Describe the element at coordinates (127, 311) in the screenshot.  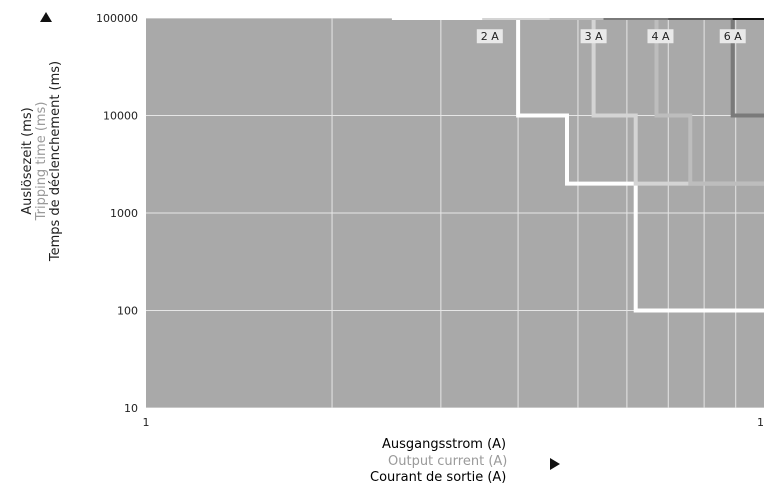
I see `y-tick-label: 100` at that location.